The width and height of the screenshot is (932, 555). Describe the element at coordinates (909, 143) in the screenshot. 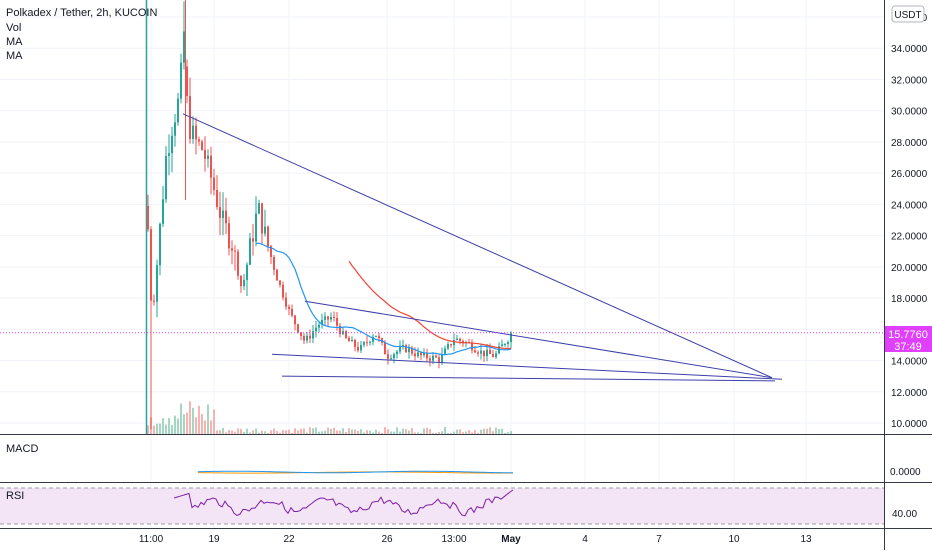

I see `price-tick-label: 28.0000` at that location.